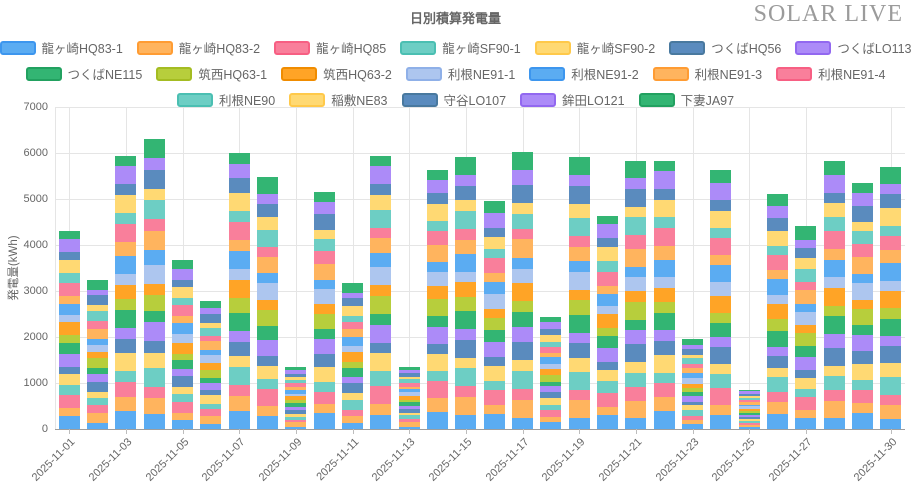 The height and width of the screenshot is (500, 911). I want to click on legend-item: 守谷LO107, so click(453, 99).